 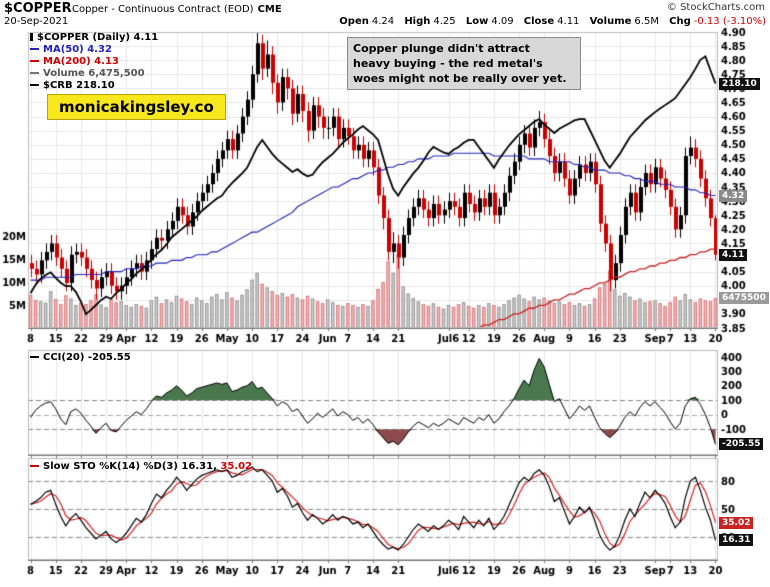 I want to click on sto-legend-label: Slow STO %K(14) %D(3) 16.31,, so click(x=130, y=466).